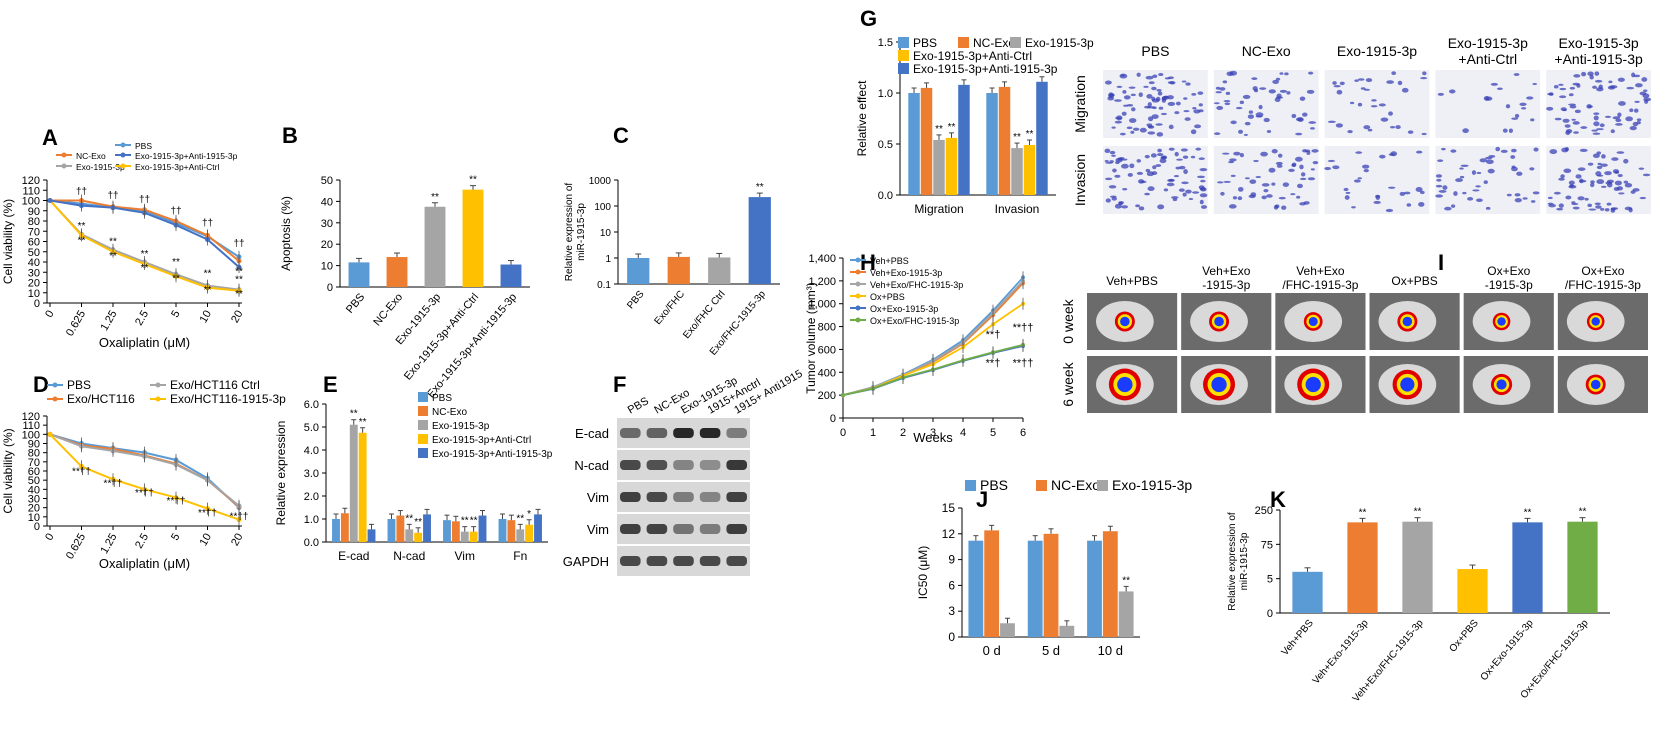  Describe the element at coordinates (108, 544) in the screenshot. I see `panel-d-x-tick-label: 1.25` at that location.